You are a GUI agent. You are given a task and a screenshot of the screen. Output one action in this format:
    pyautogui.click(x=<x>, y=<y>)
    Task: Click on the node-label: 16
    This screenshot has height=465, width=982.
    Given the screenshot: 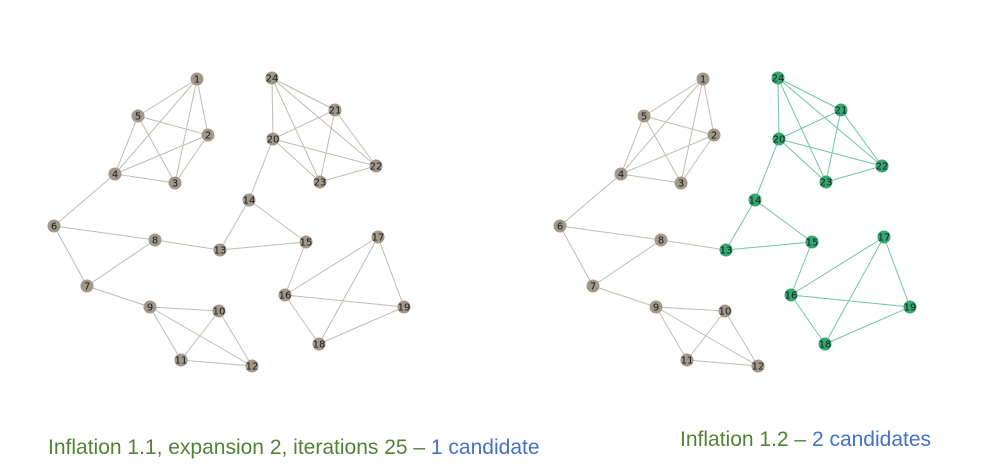 What is the action you would take?
    pyautogui.click(x=791, y=296)
    